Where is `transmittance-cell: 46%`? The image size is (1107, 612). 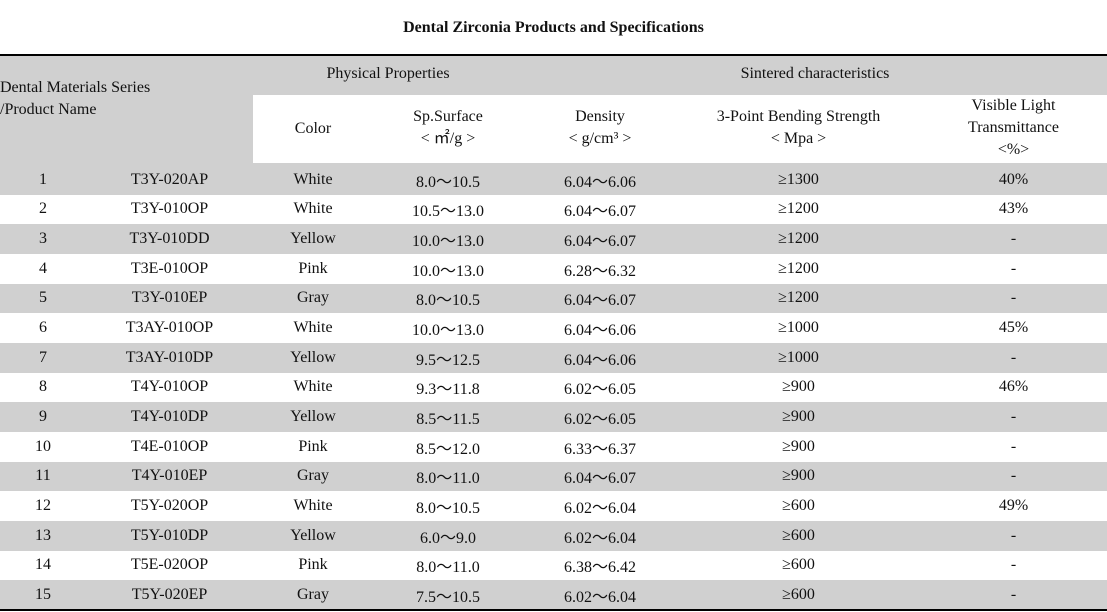 transmittance-cell: 46% is located at coordinates (1013, 387).